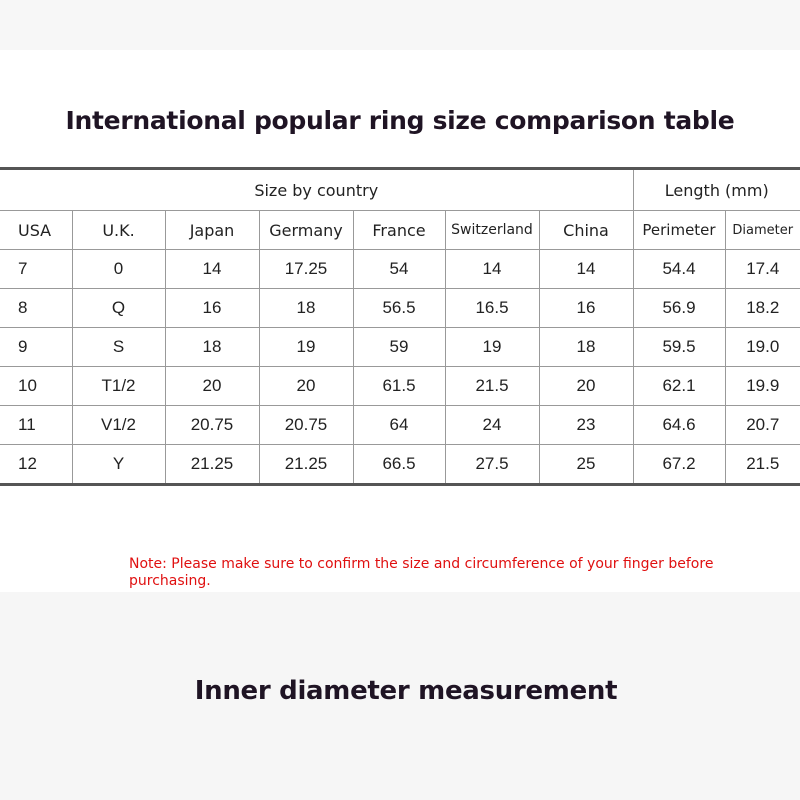  I want to click on table-cell: 12, so click(36, 464).